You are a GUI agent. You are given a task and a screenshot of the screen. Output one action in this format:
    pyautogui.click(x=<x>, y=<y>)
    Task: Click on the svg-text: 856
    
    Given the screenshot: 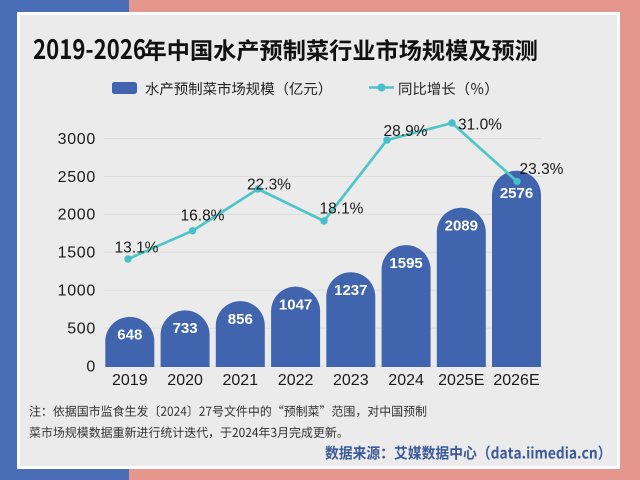 What is the action you would take?
    pyautogui.click(x=240, y=319)
    